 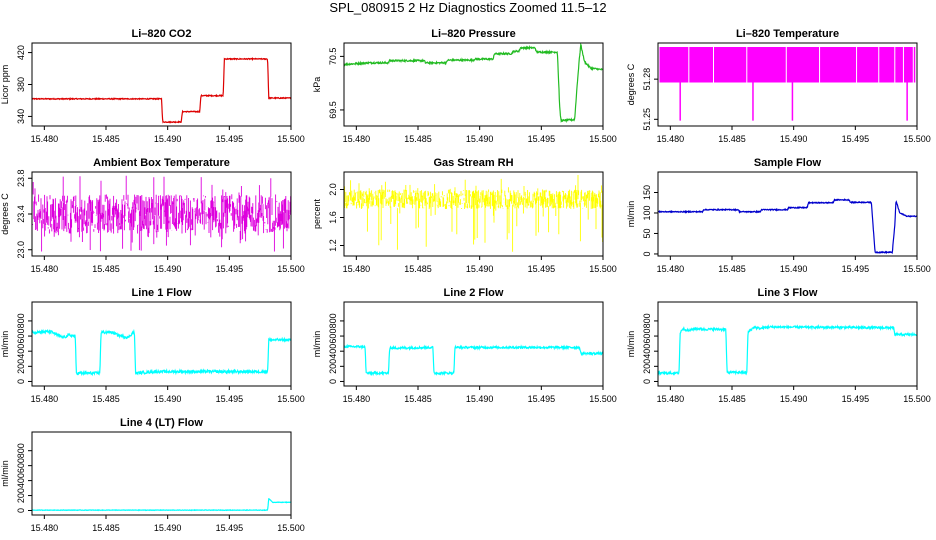 I want to click on y-tick-label: 200, so click(x=21, y=495).